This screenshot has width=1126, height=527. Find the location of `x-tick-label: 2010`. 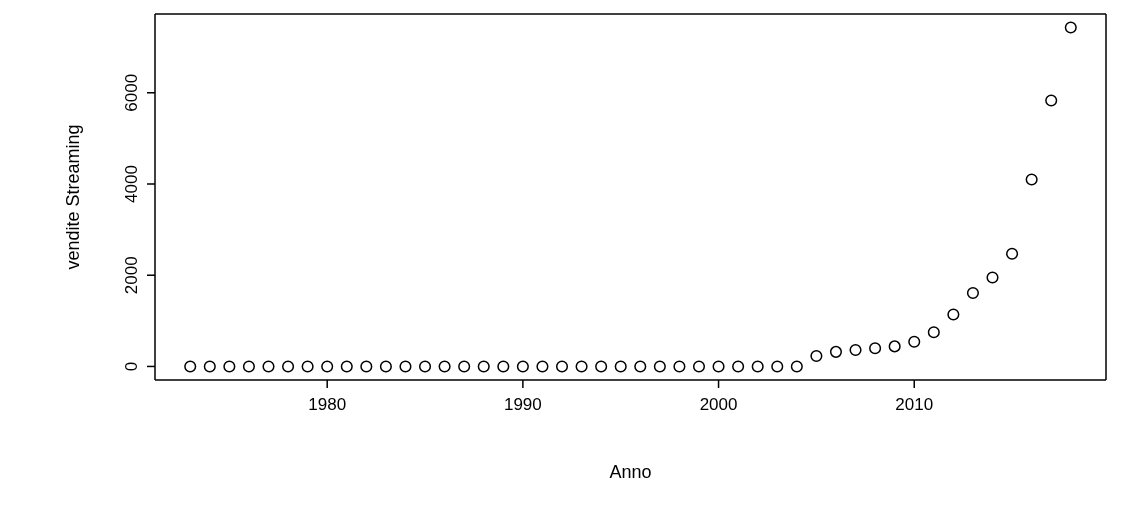

x-tick-label: 2010 is located at coordinates (914, 405).